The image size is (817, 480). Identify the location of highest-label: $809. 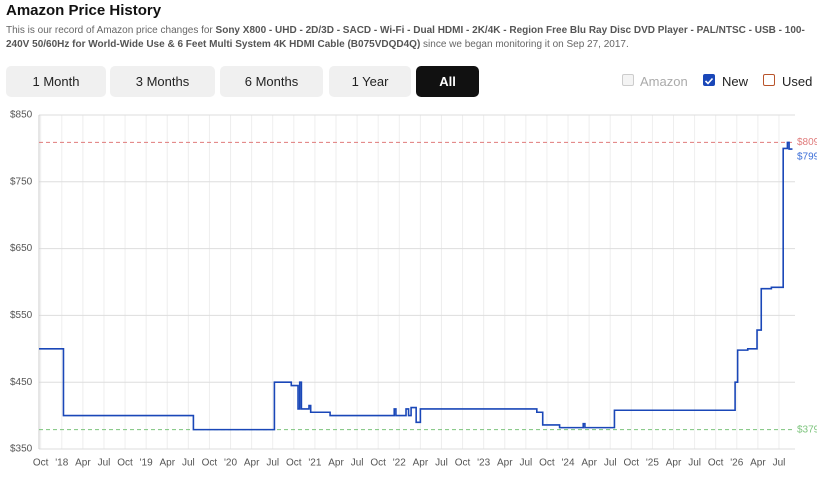
(807, 142).